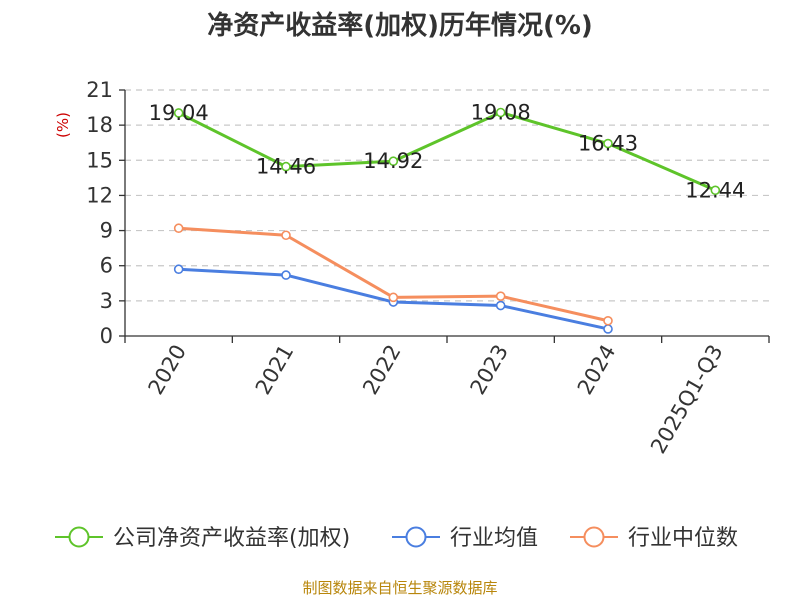 The image size is (800, 600). I want to click on source-note: 制图数据来自恒生聚源数据库, so click(399, 588).